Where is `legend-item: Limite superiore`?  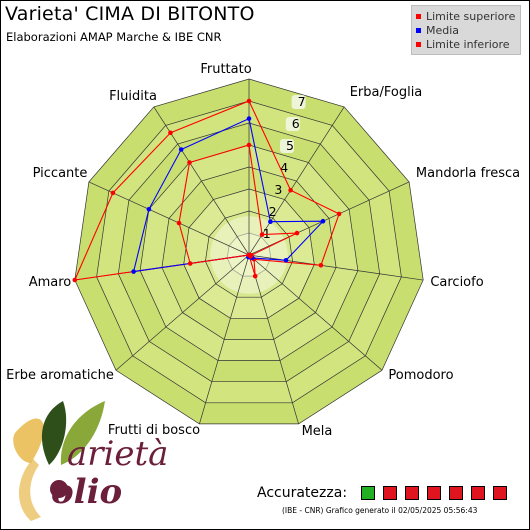 legend-item: Limite superiore is located at coordinates (467, 16).